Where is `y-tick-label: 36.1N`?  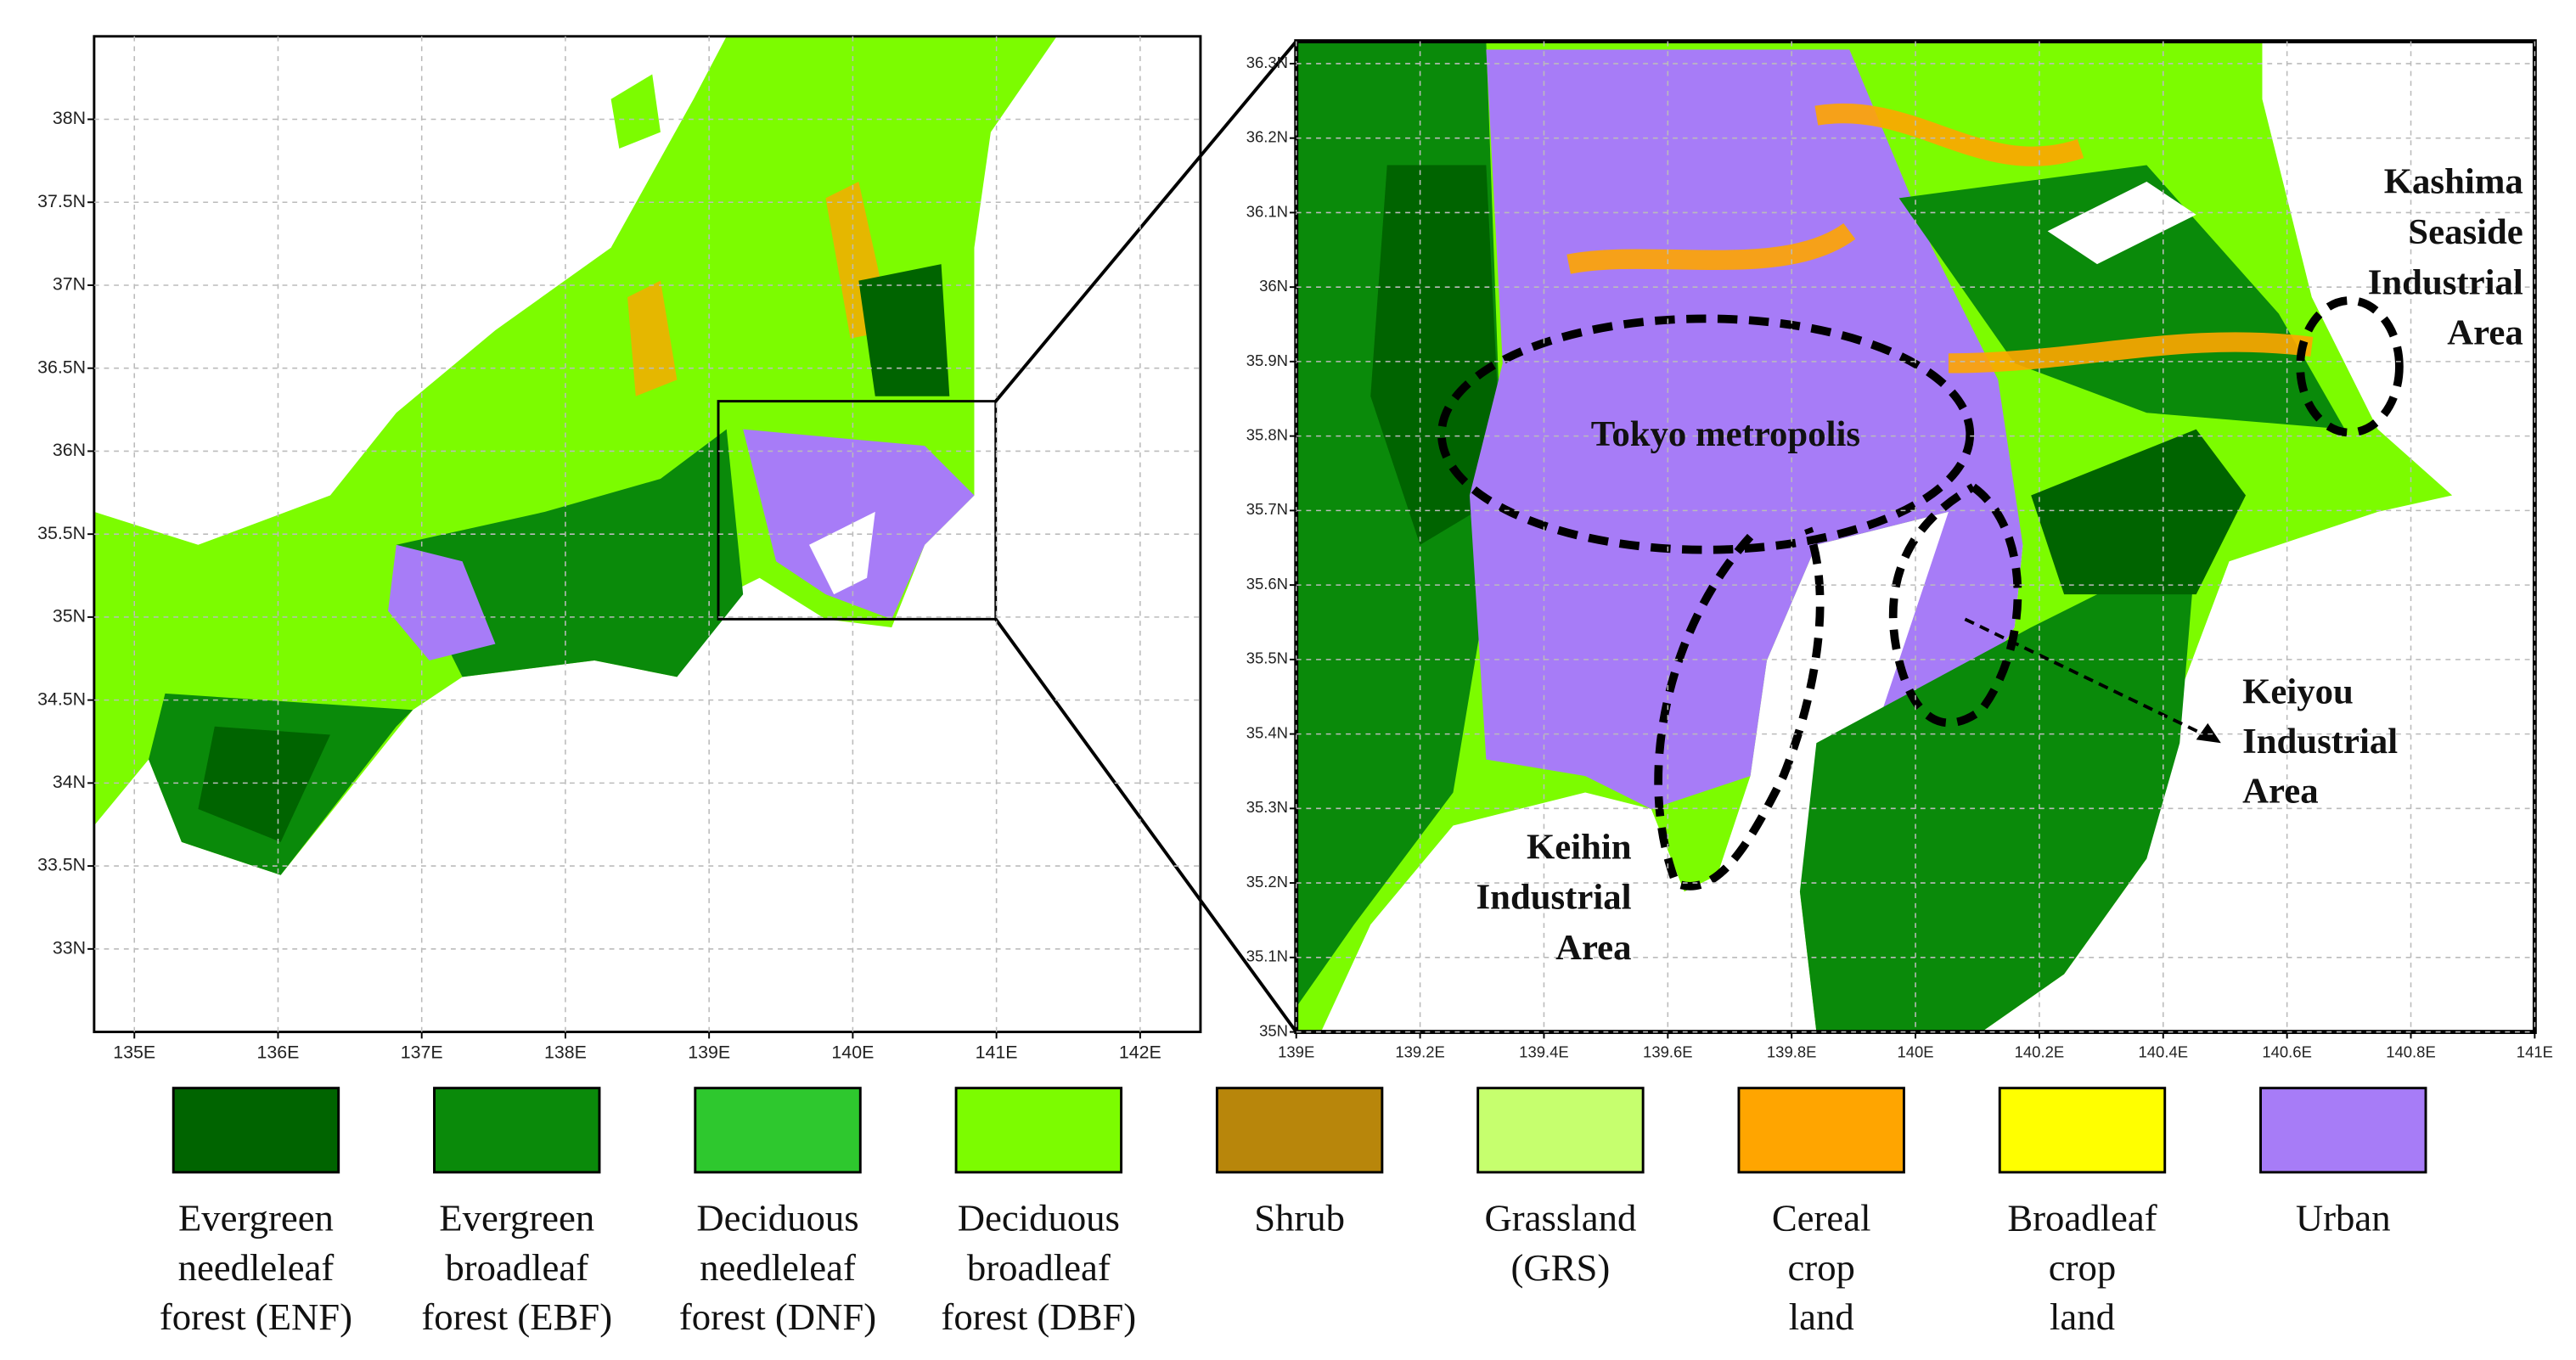
y-tick-label: 36.1N is located at coordinates (1267, 211).